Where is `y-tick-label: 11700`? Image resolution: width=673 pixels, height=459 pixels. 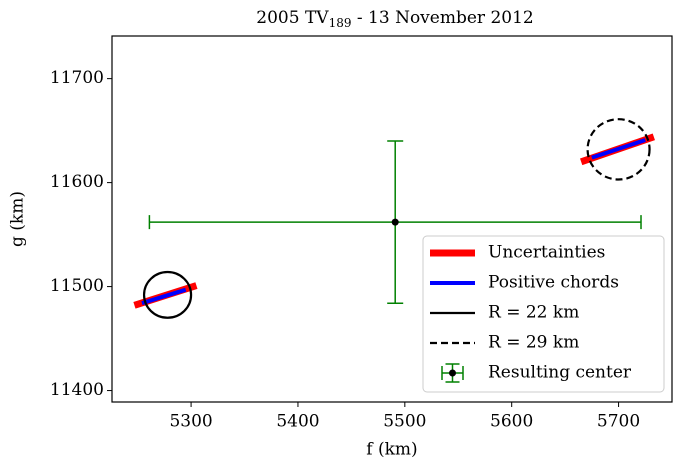
y-tick-label: 11700 is located at coordinates (77, 78).